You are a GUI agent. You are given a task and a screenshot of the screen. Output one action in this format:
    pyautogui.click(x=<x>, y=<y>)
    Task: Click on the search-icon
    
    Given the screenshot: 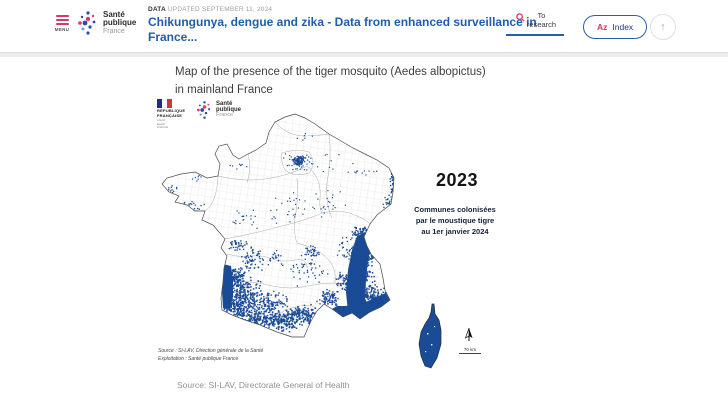 What is the action you would take?
    pyautogui.click(x=520, y=17)
    